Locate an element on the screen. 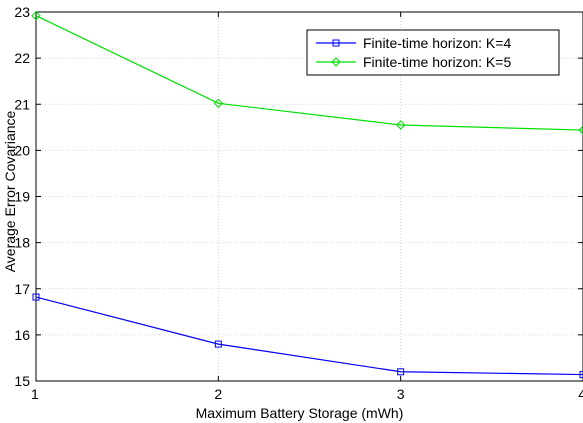  x-tick-label: 4 is located at coordinates (580, 394).